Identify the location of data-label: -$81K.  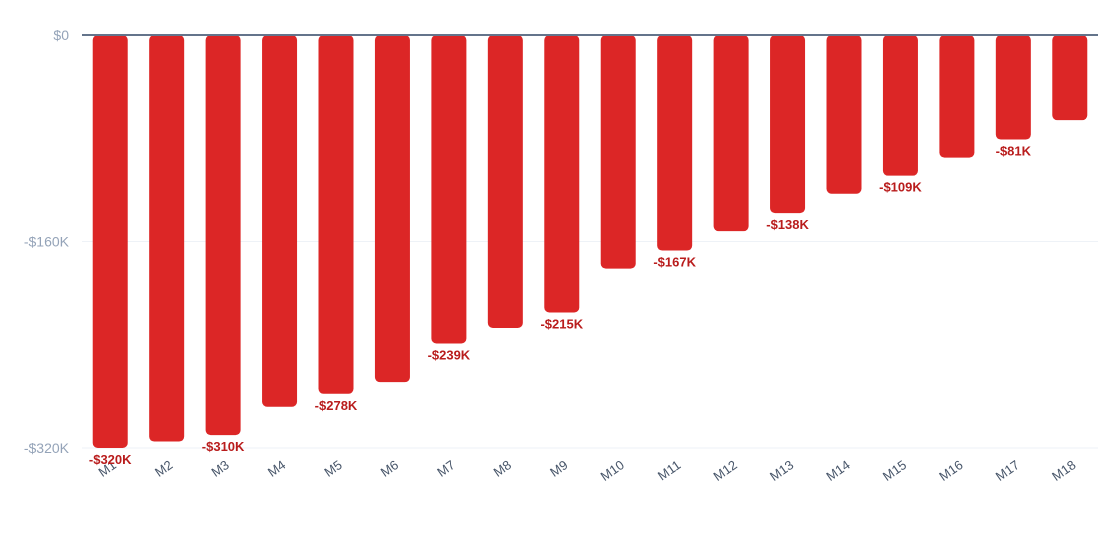
(1014, 151).